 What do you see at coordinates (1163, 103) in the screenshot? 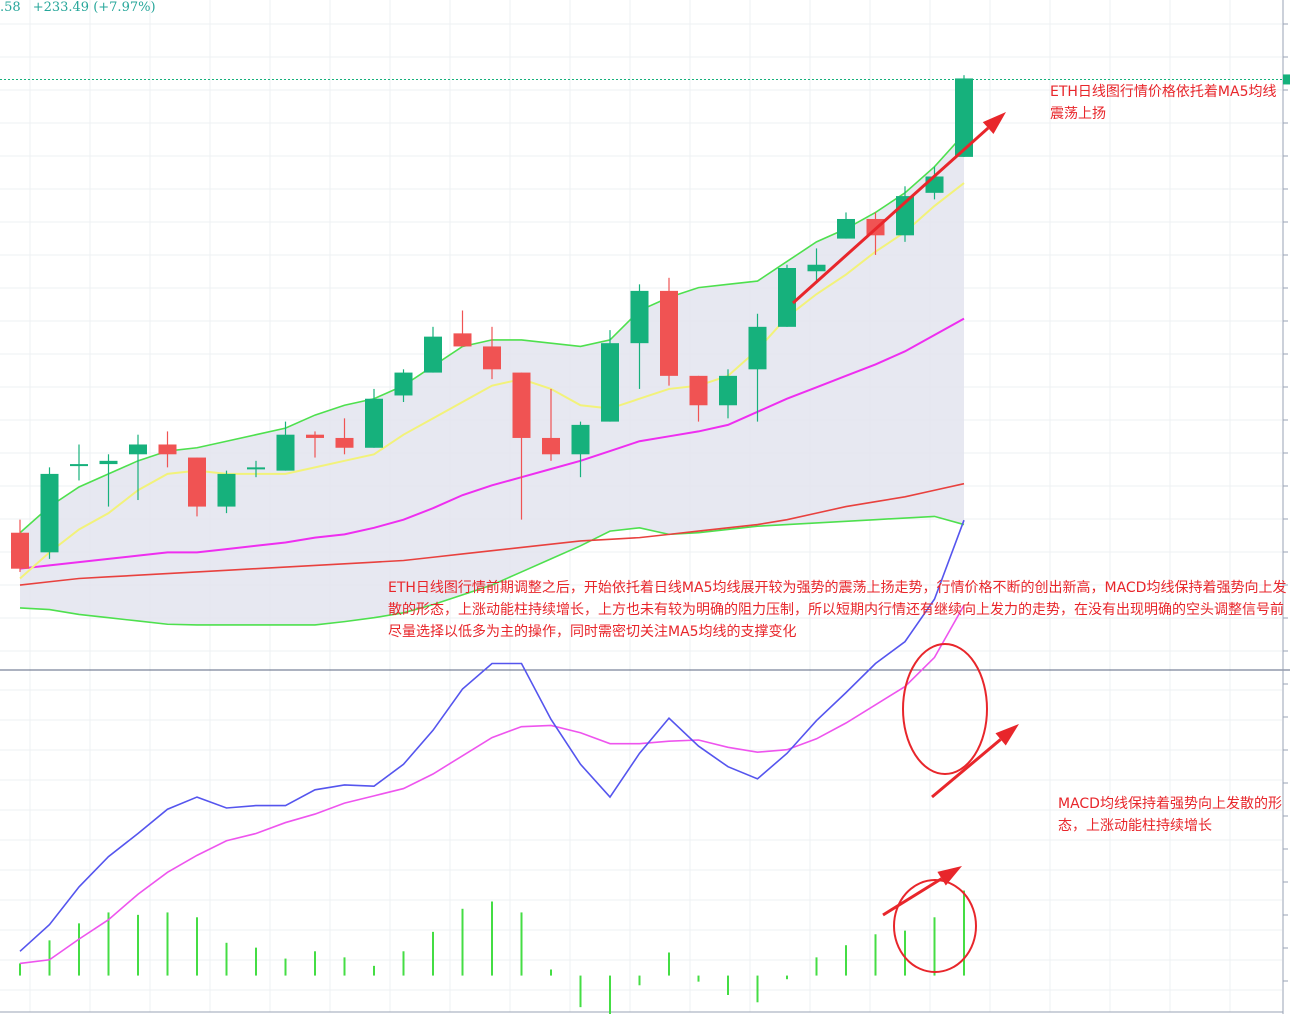
I see `annotation-ma5-support: ETH日线图行情价格依托着MA5均线震荡上扬` at bounding box center [1163, 103].